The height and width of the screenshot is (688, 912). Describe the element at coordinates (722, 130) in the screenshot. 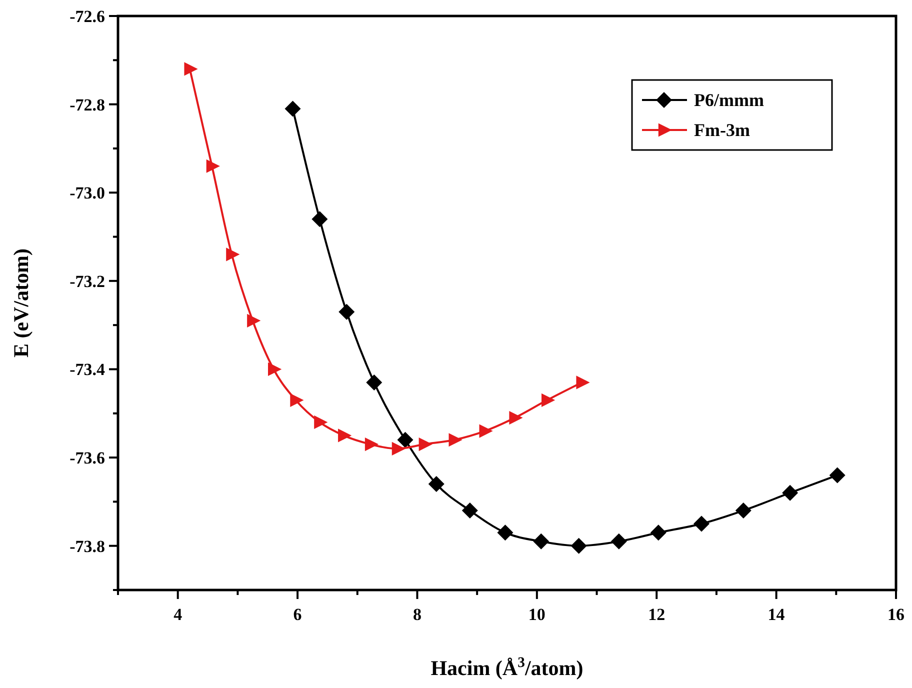

I see `legend-label: Fm-3m` at that location.